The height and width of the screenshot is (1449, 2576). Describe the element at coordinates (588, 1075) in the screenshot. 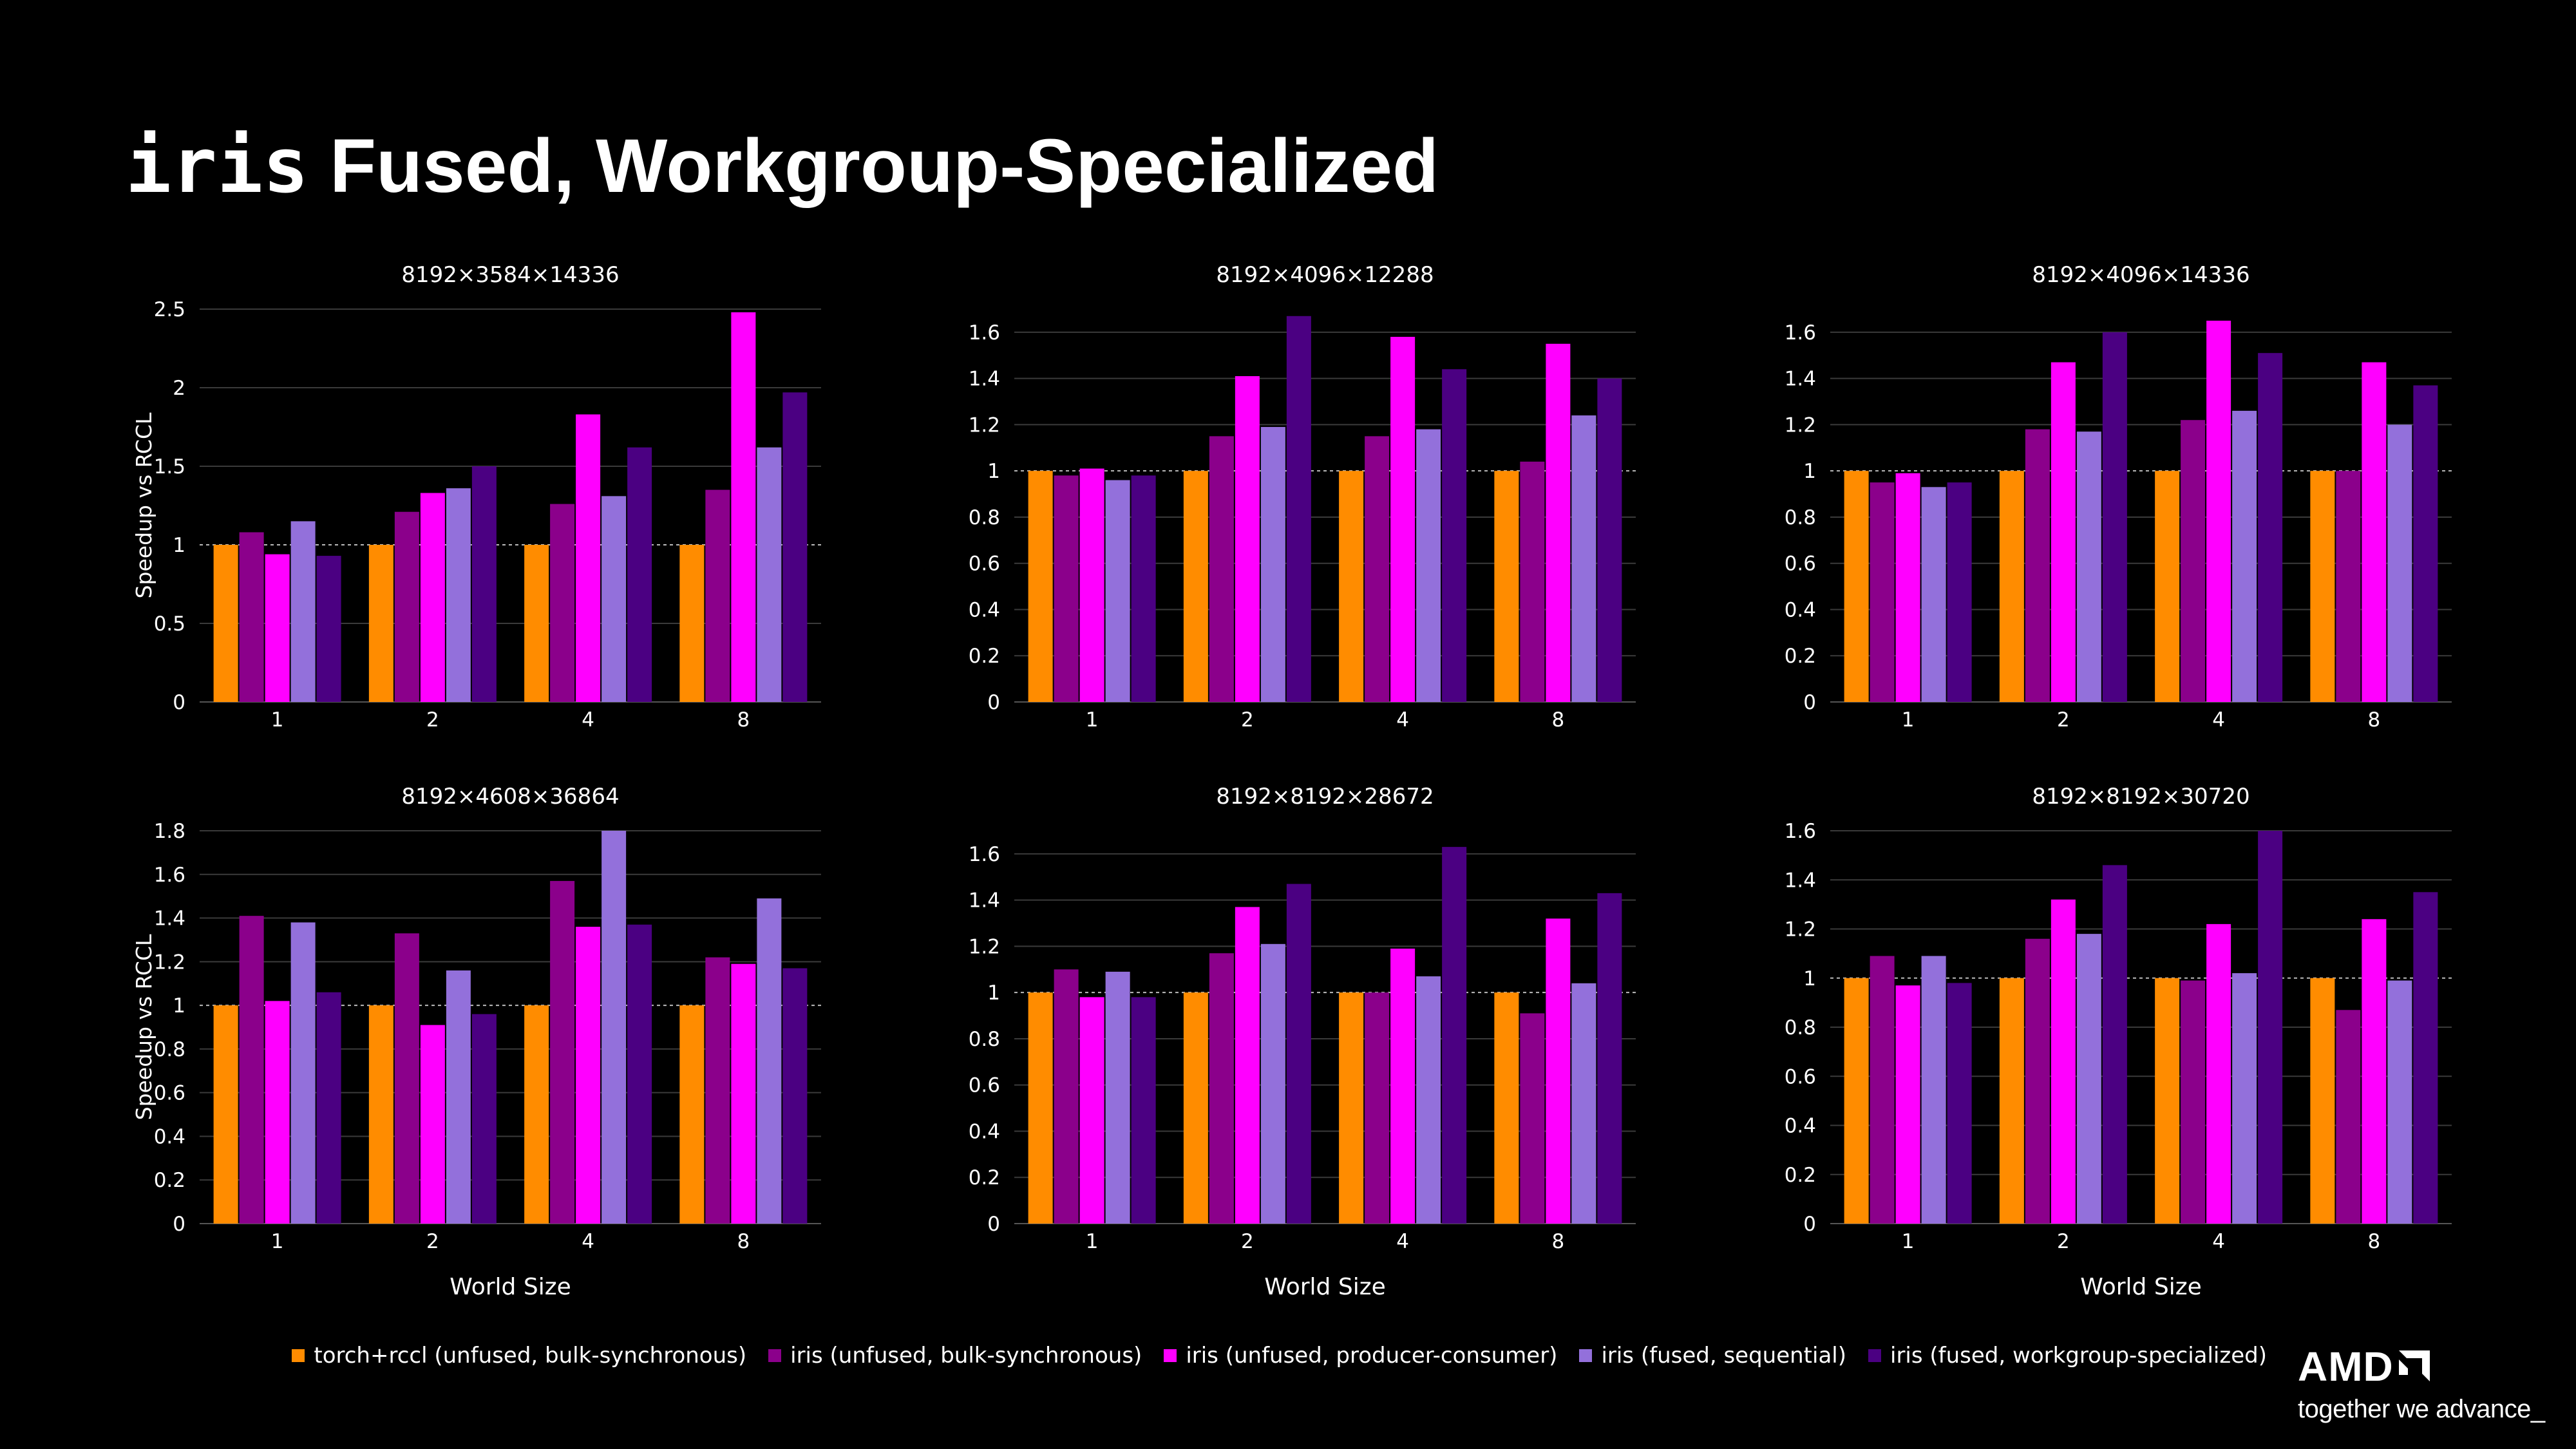

I see `bar-s3-ws4-c4` at that location.